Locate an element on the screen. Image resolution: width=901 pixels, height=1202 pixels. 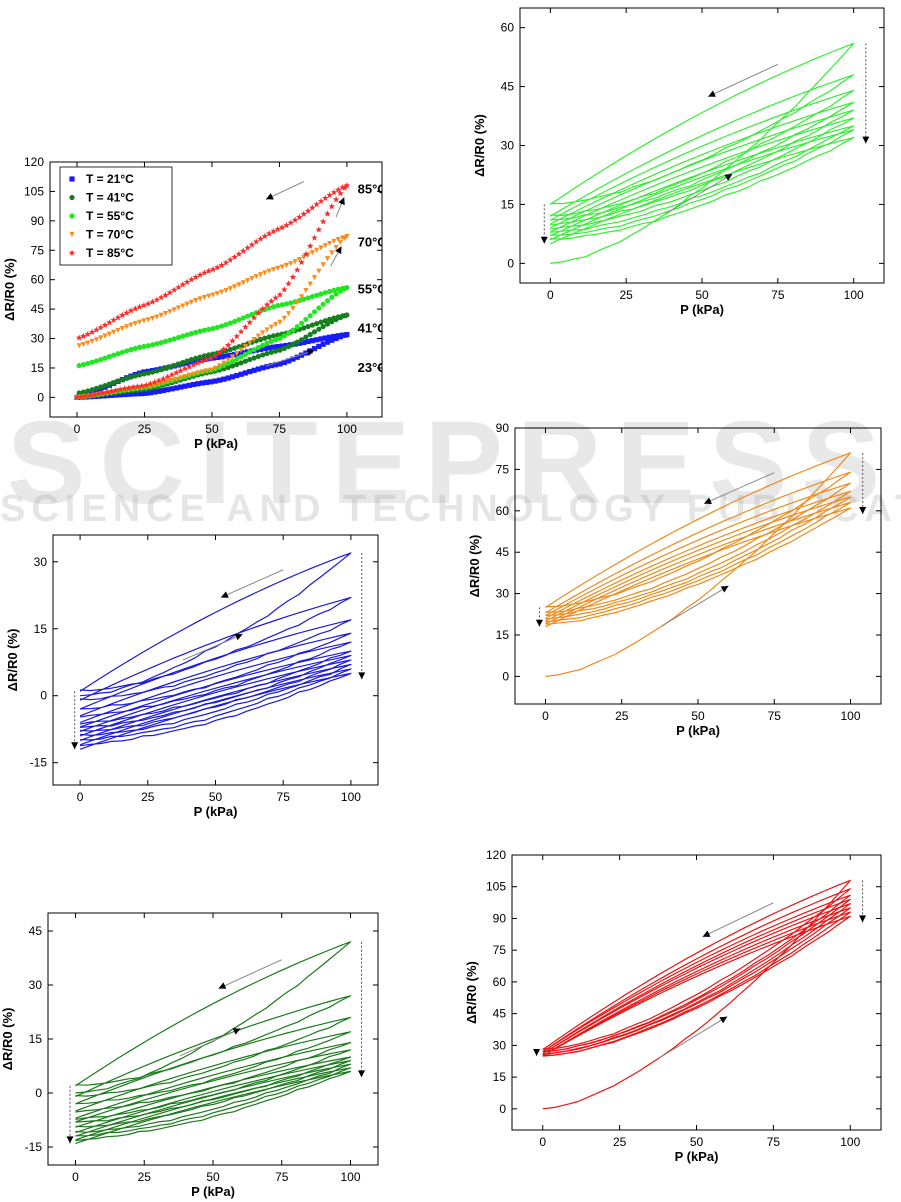
legend-label: T = 21°C is located at coordinates (110, 179).